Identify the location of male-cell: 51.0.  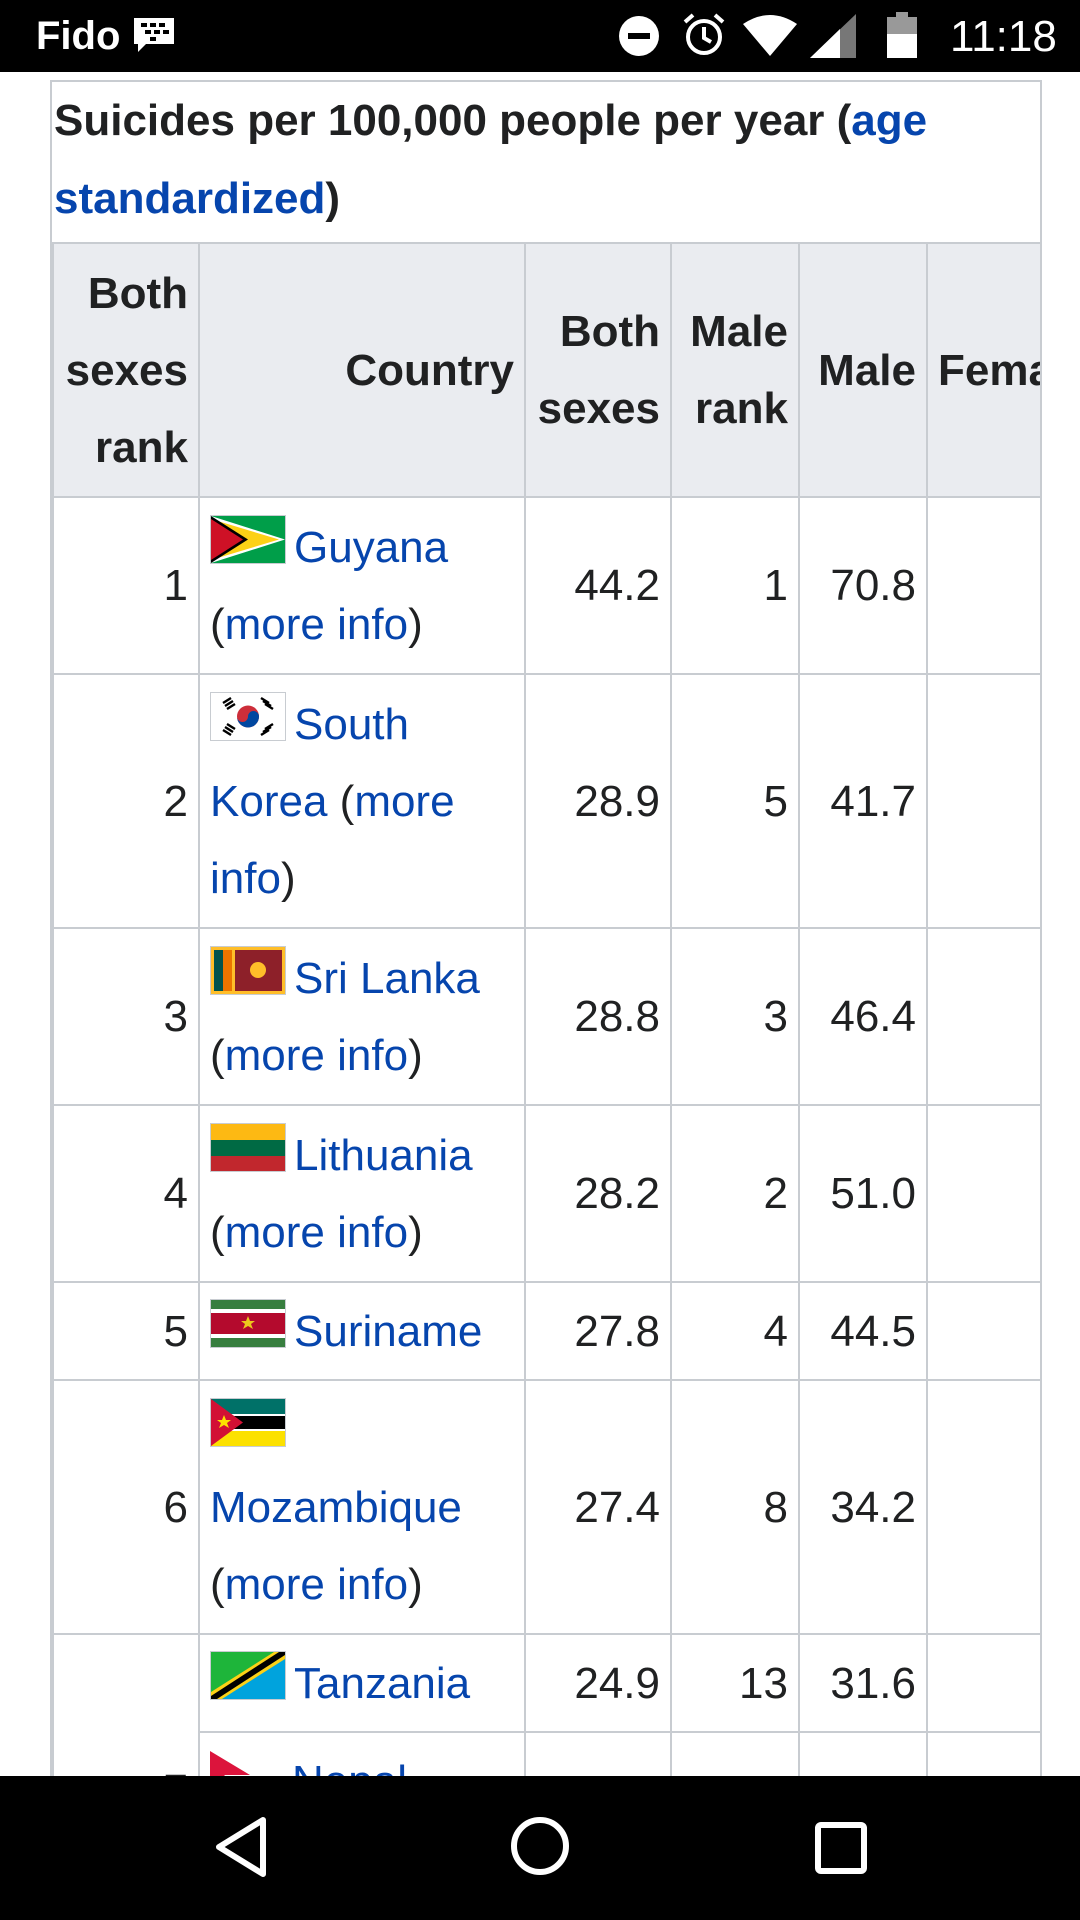
(863, 1193).